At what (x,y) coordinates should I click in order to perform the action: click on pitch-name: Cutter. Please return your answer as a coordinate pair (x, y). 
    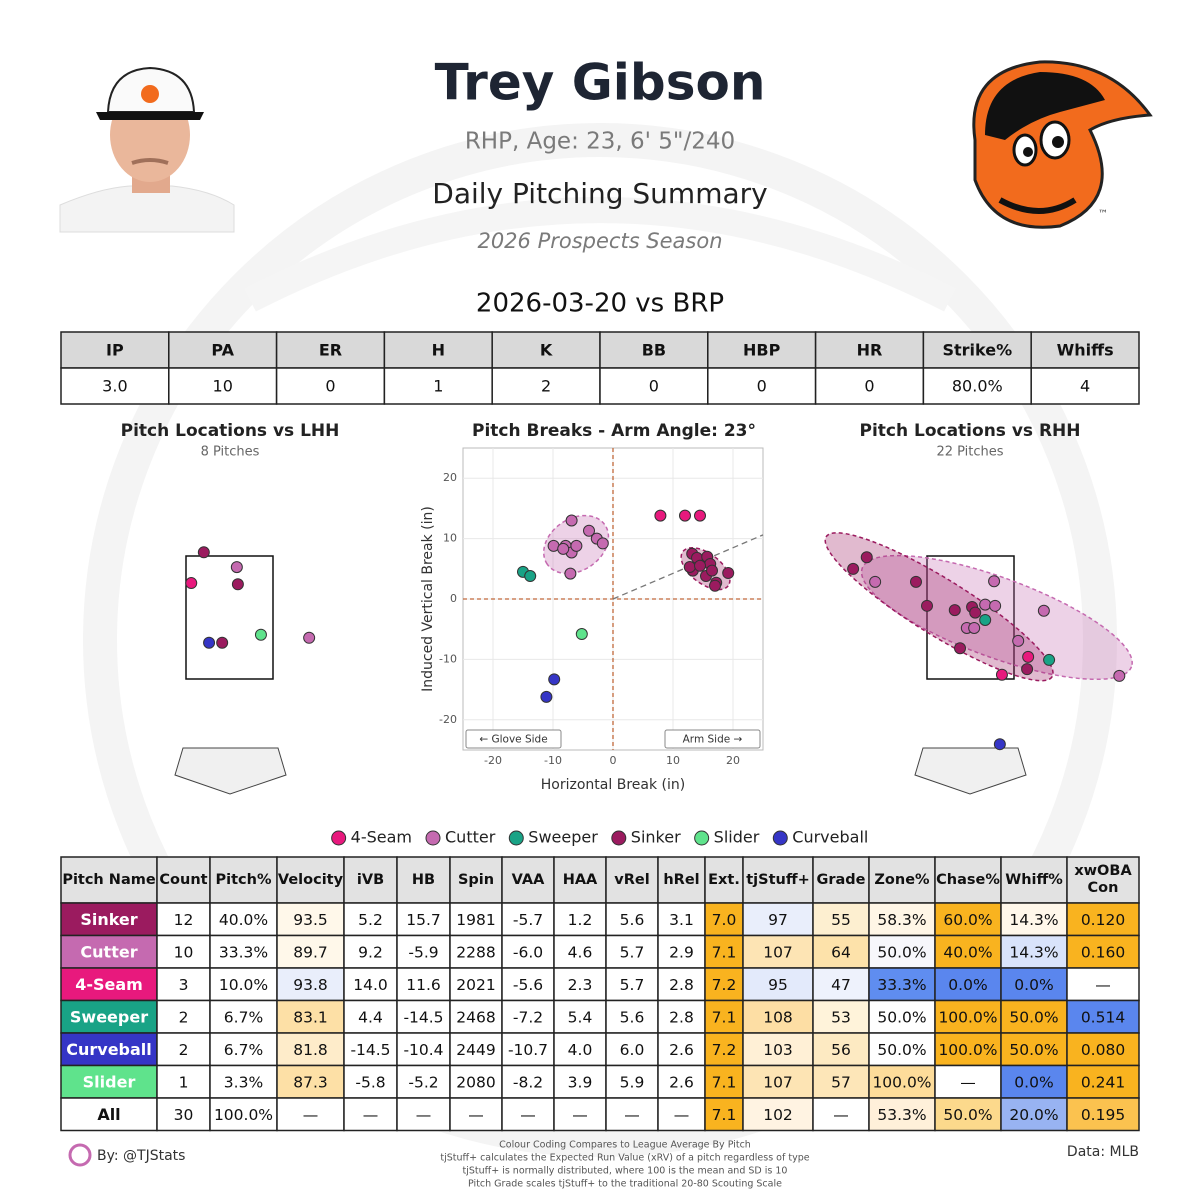
    Looking at the image, I should click on (108, 951).